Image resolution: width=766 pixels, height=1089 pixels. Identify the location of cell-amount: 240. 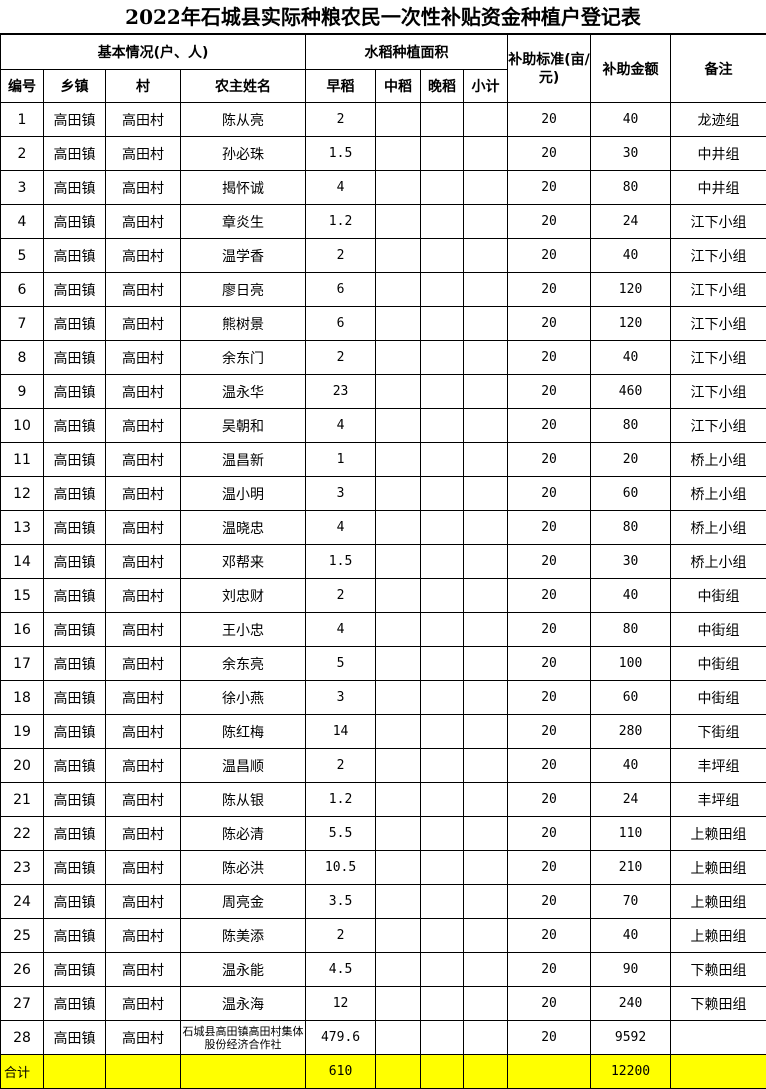
(631, 1003).